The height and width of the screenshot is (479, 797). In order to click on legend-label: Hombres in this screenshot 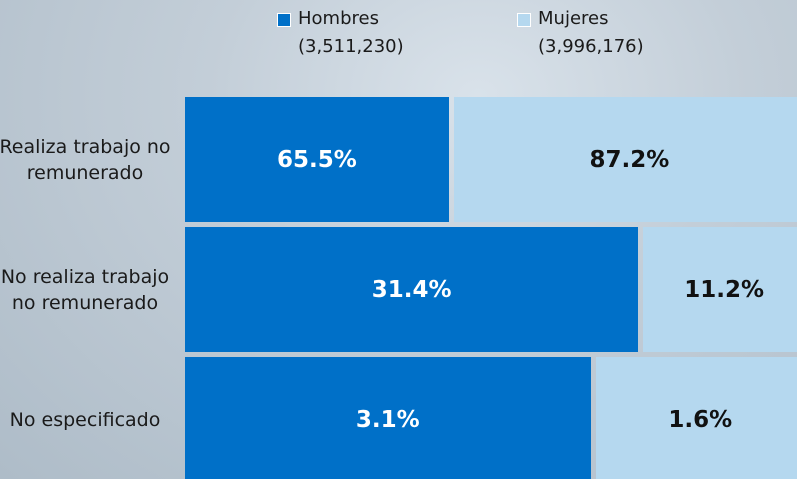, I will do `click(338, 18)`.